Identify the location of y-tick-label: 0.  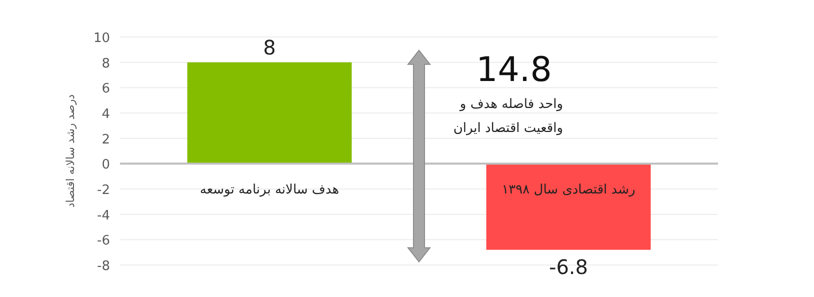
(106, 165).